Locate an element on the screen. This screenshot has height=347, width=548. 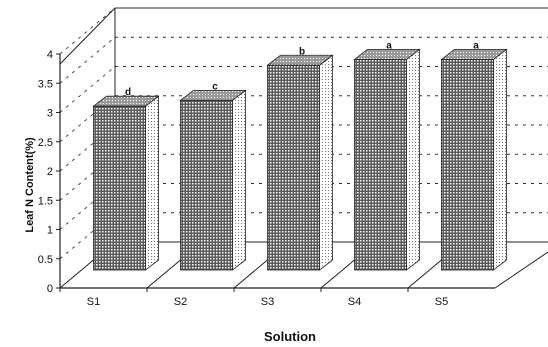
x-tick-label: S4 is located at coordinates (354, 302).